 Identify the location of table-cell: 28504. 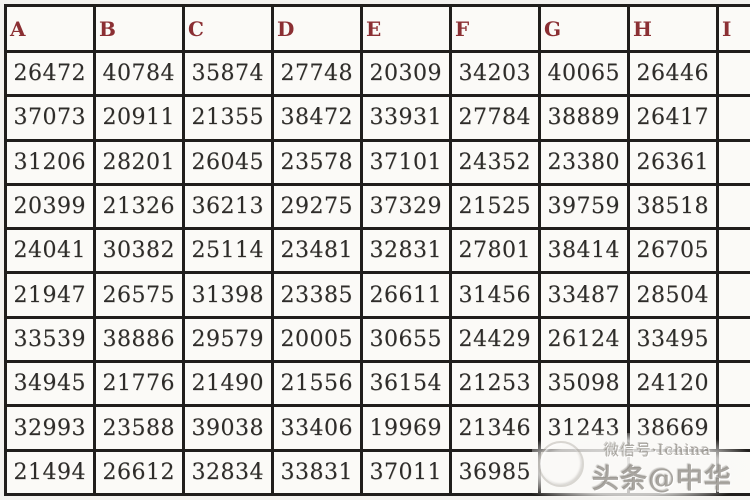
(673, 295).